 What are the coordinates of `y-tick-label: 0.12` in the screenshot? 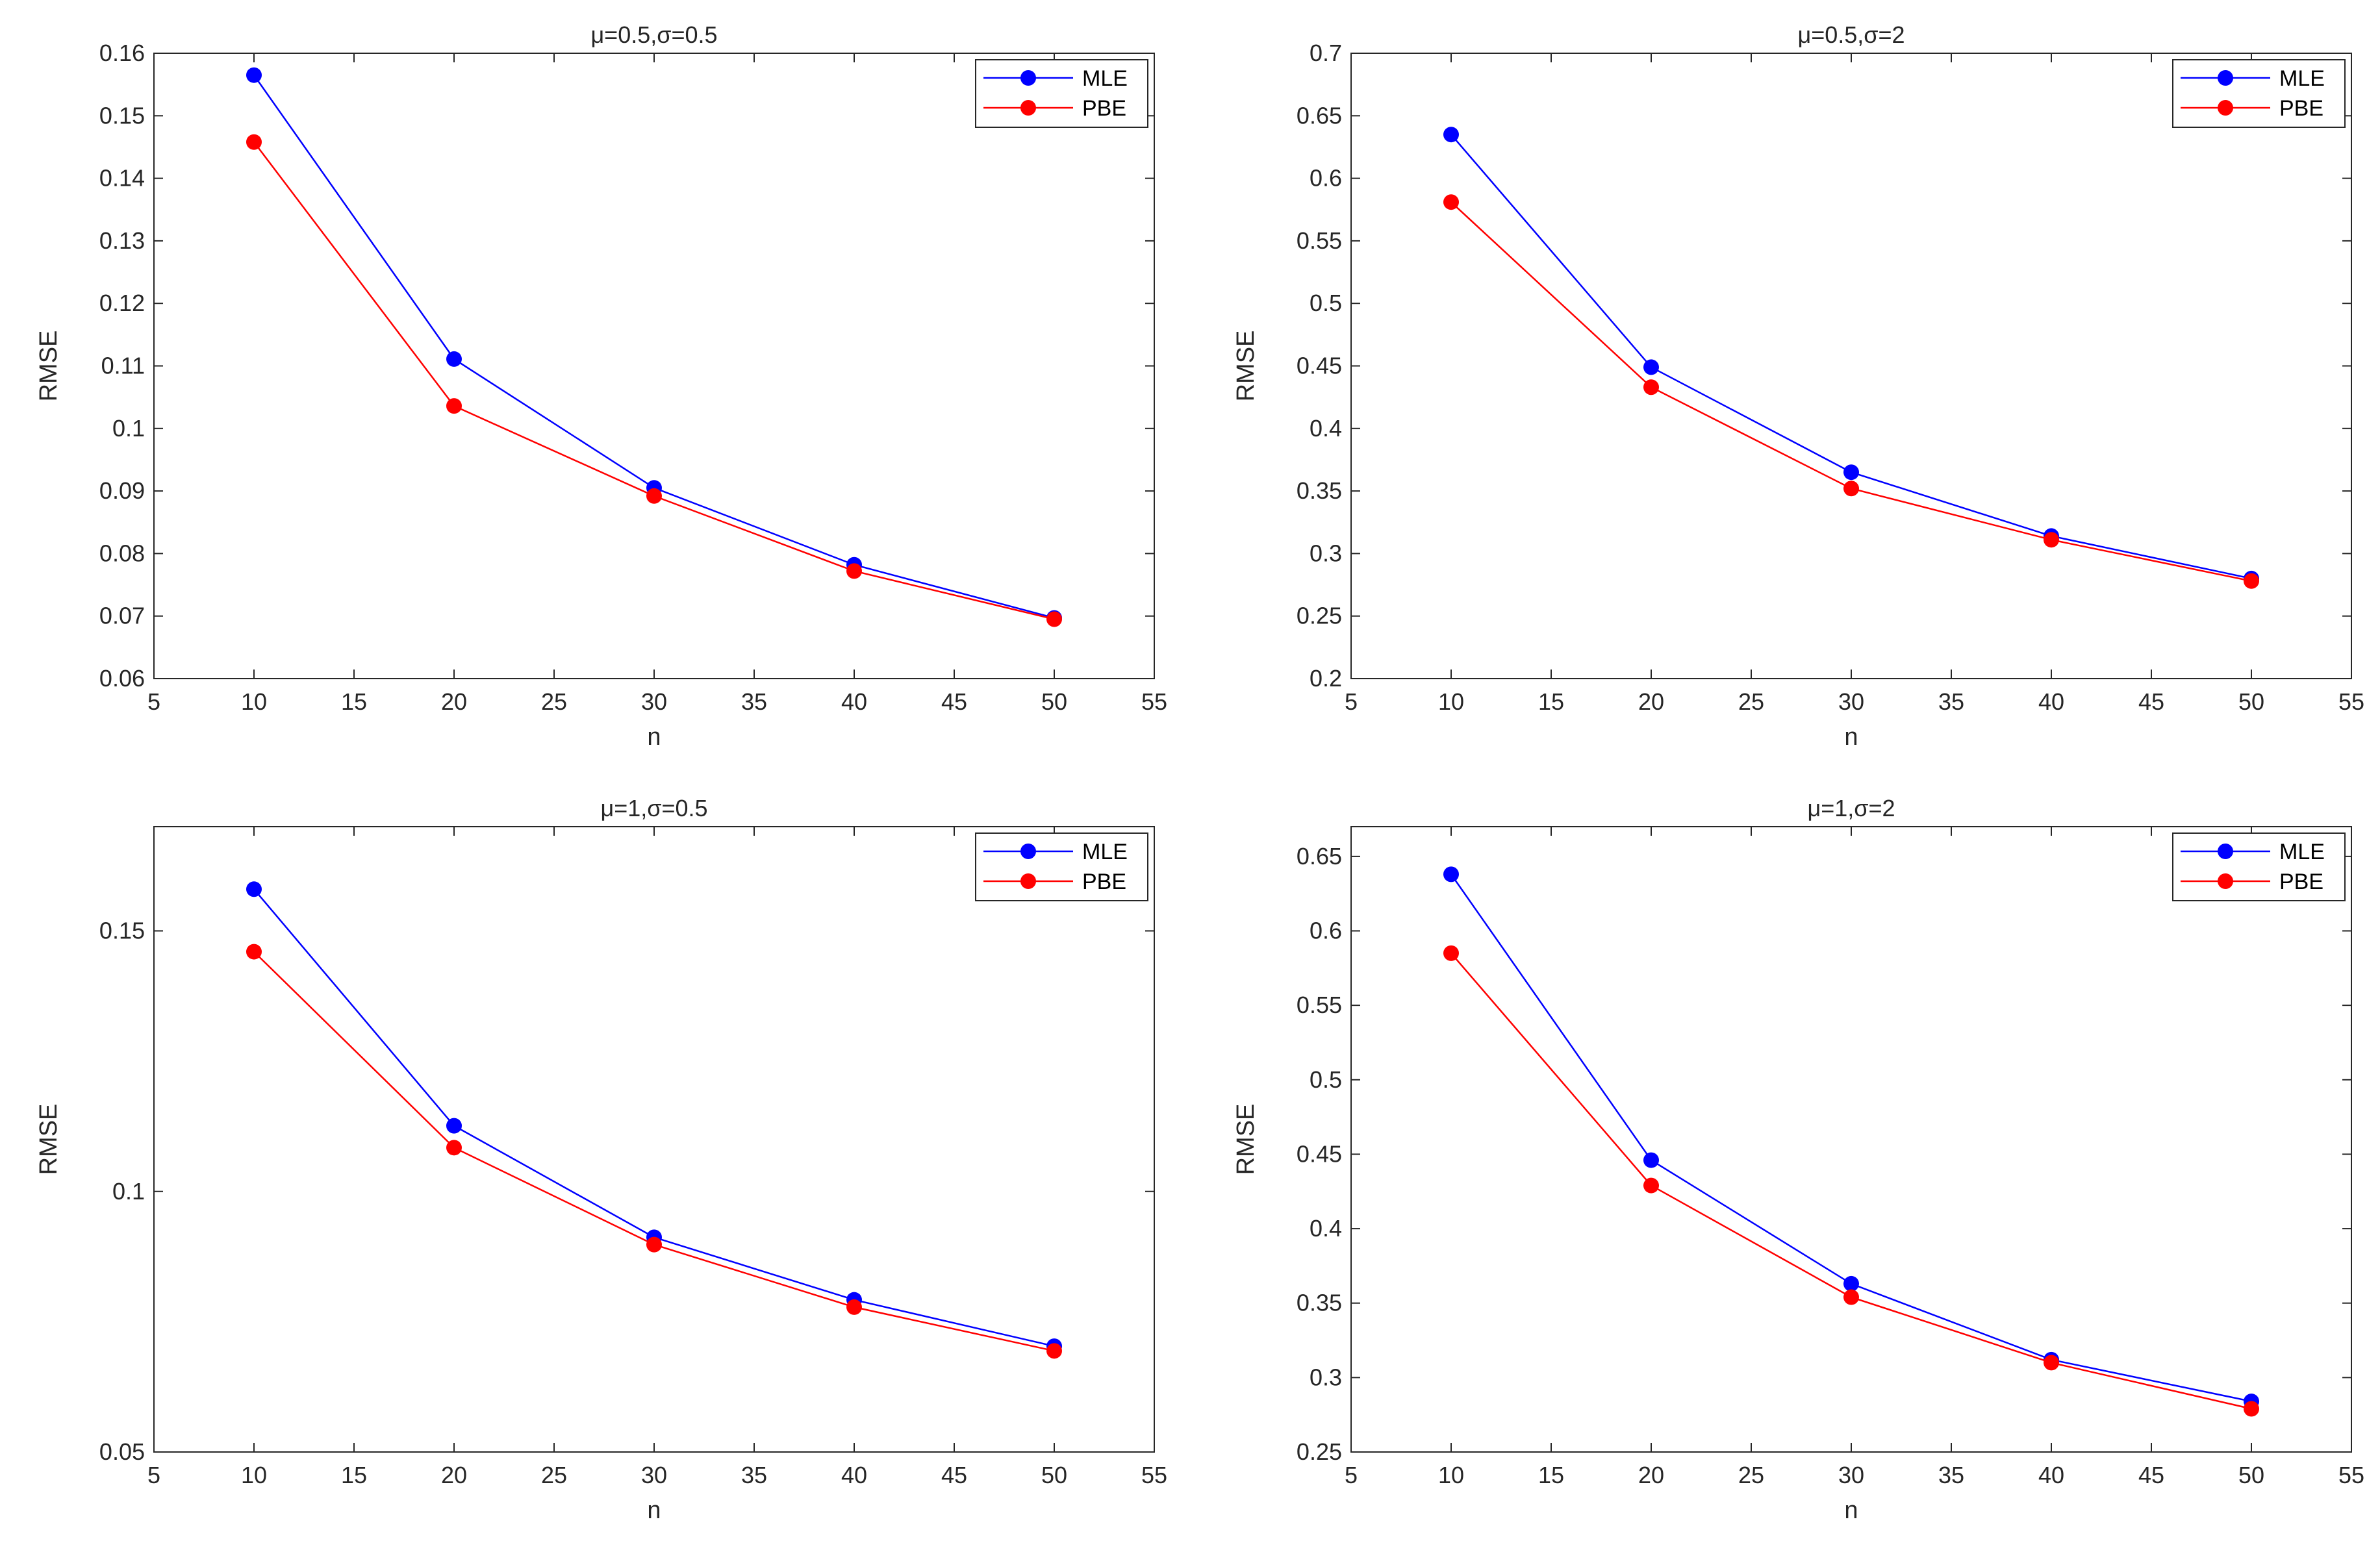 It's located at (122, 303).